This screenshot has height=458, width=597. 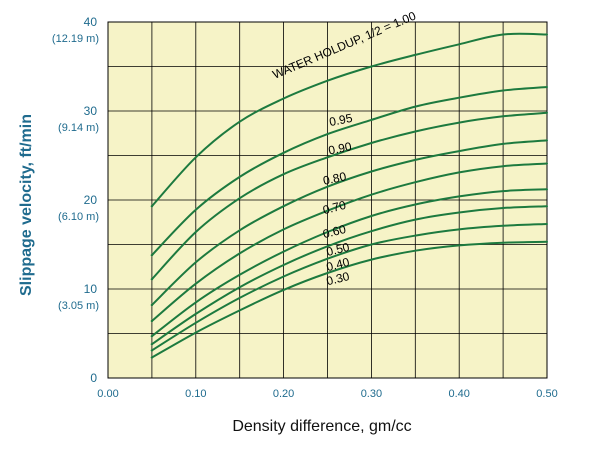 I want to click on x-tick-label: 0.30, so click(x=371, y=394).